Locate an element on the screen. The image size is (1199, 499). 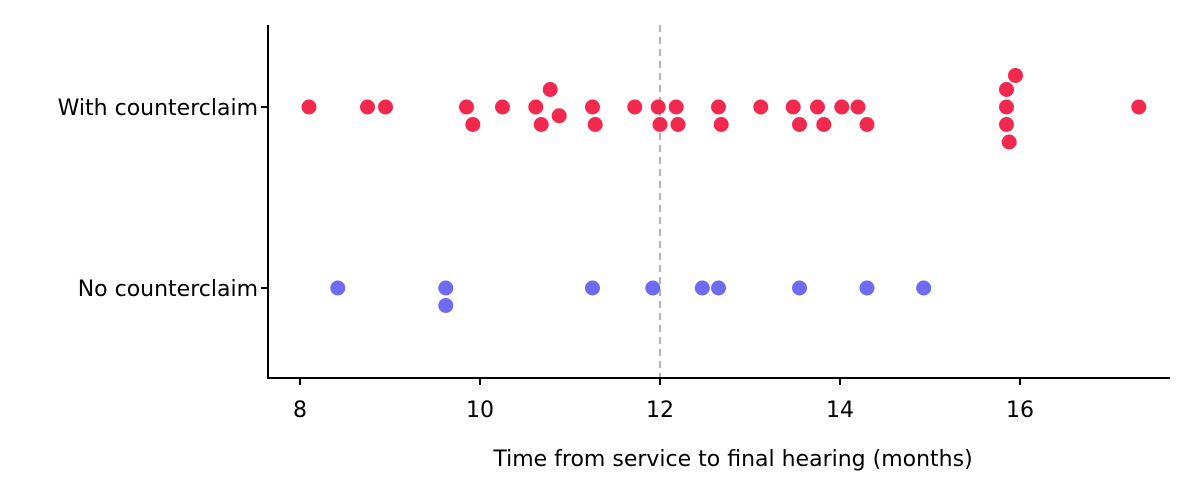
x-tick-label-16: 16 is located at coordinates (1020, 410).